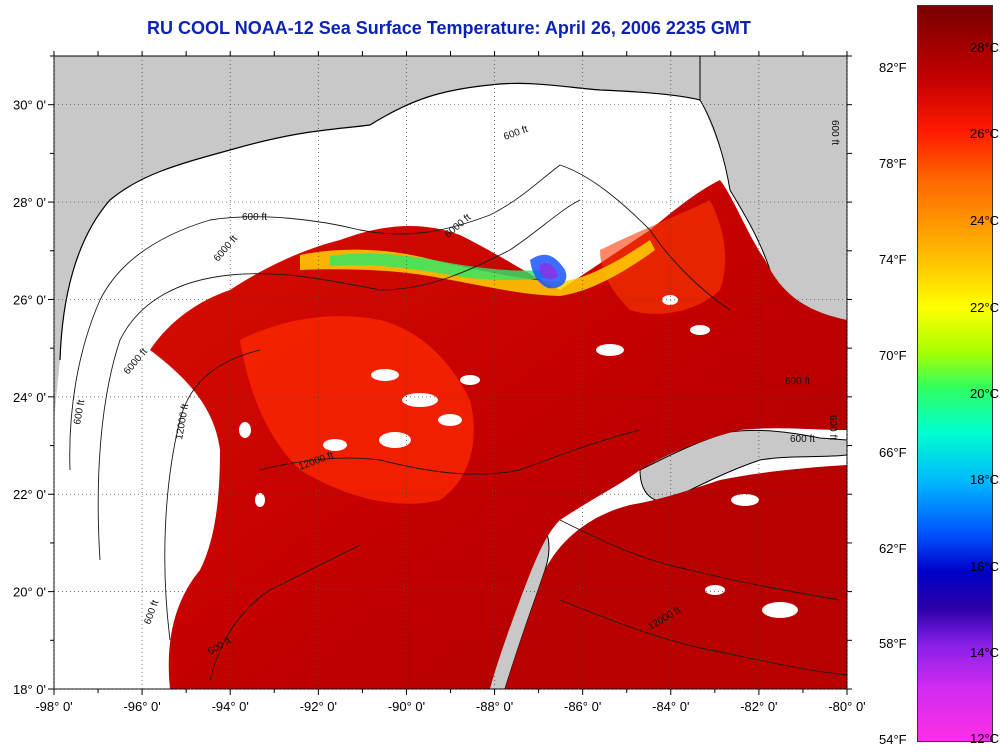  I want to click on colorbar-label-celsius: 14°C, so click(985, 652).